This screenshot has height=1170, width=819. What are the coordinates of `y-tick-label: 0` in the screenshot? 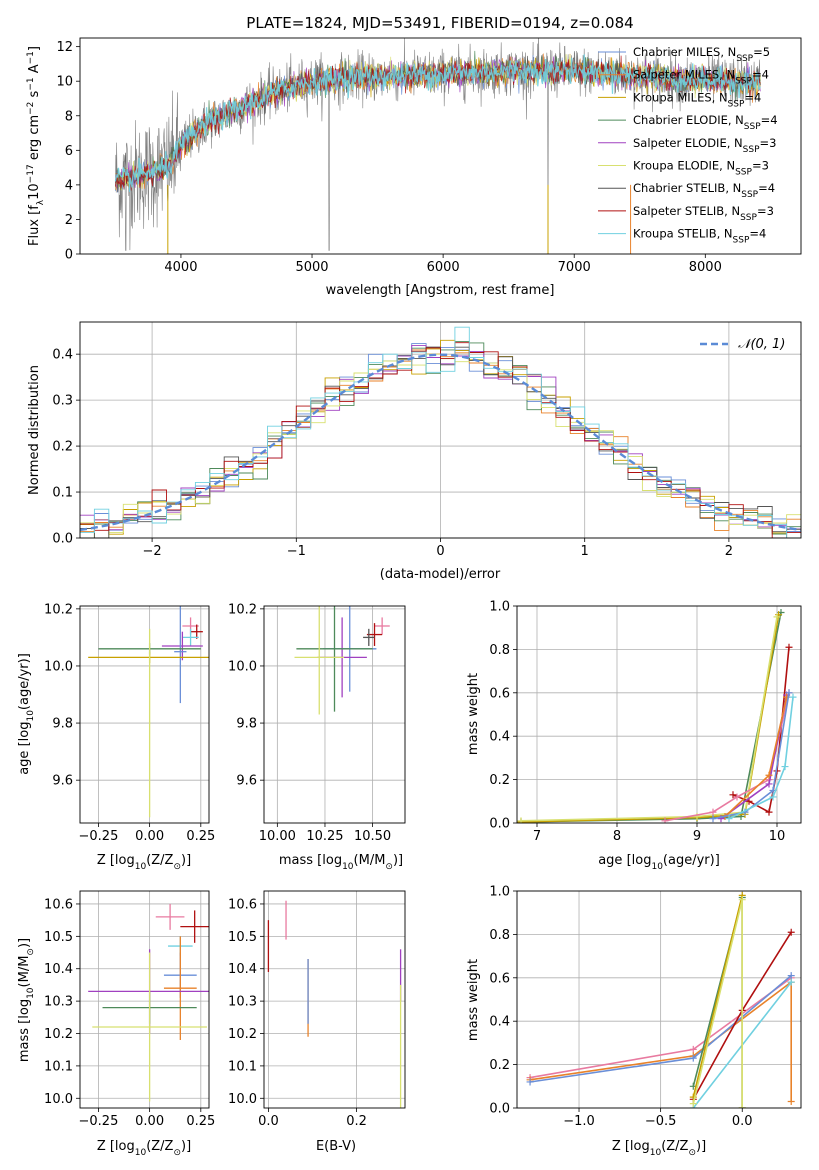 It's located at (69, 255).